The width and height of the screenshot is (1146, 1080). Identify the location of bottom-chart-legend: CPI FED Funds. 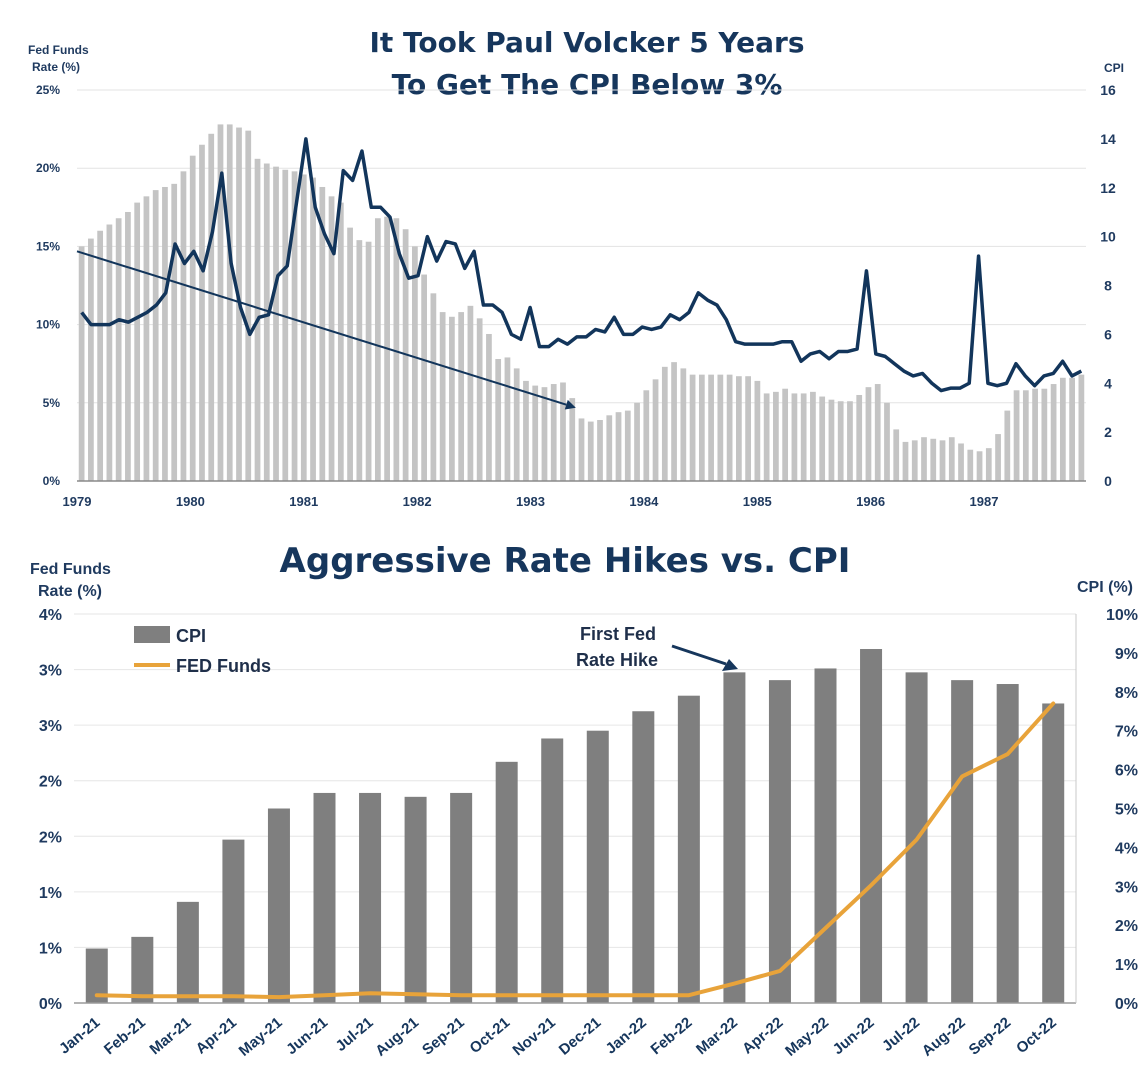
(202, 651).